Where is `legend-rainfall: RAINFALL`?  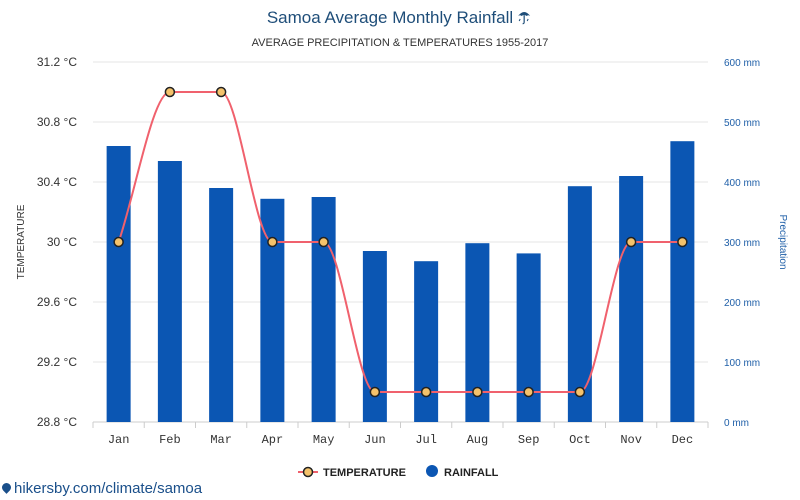 legend-rainfall: RAINFALL is located at coordinates (462, 472).